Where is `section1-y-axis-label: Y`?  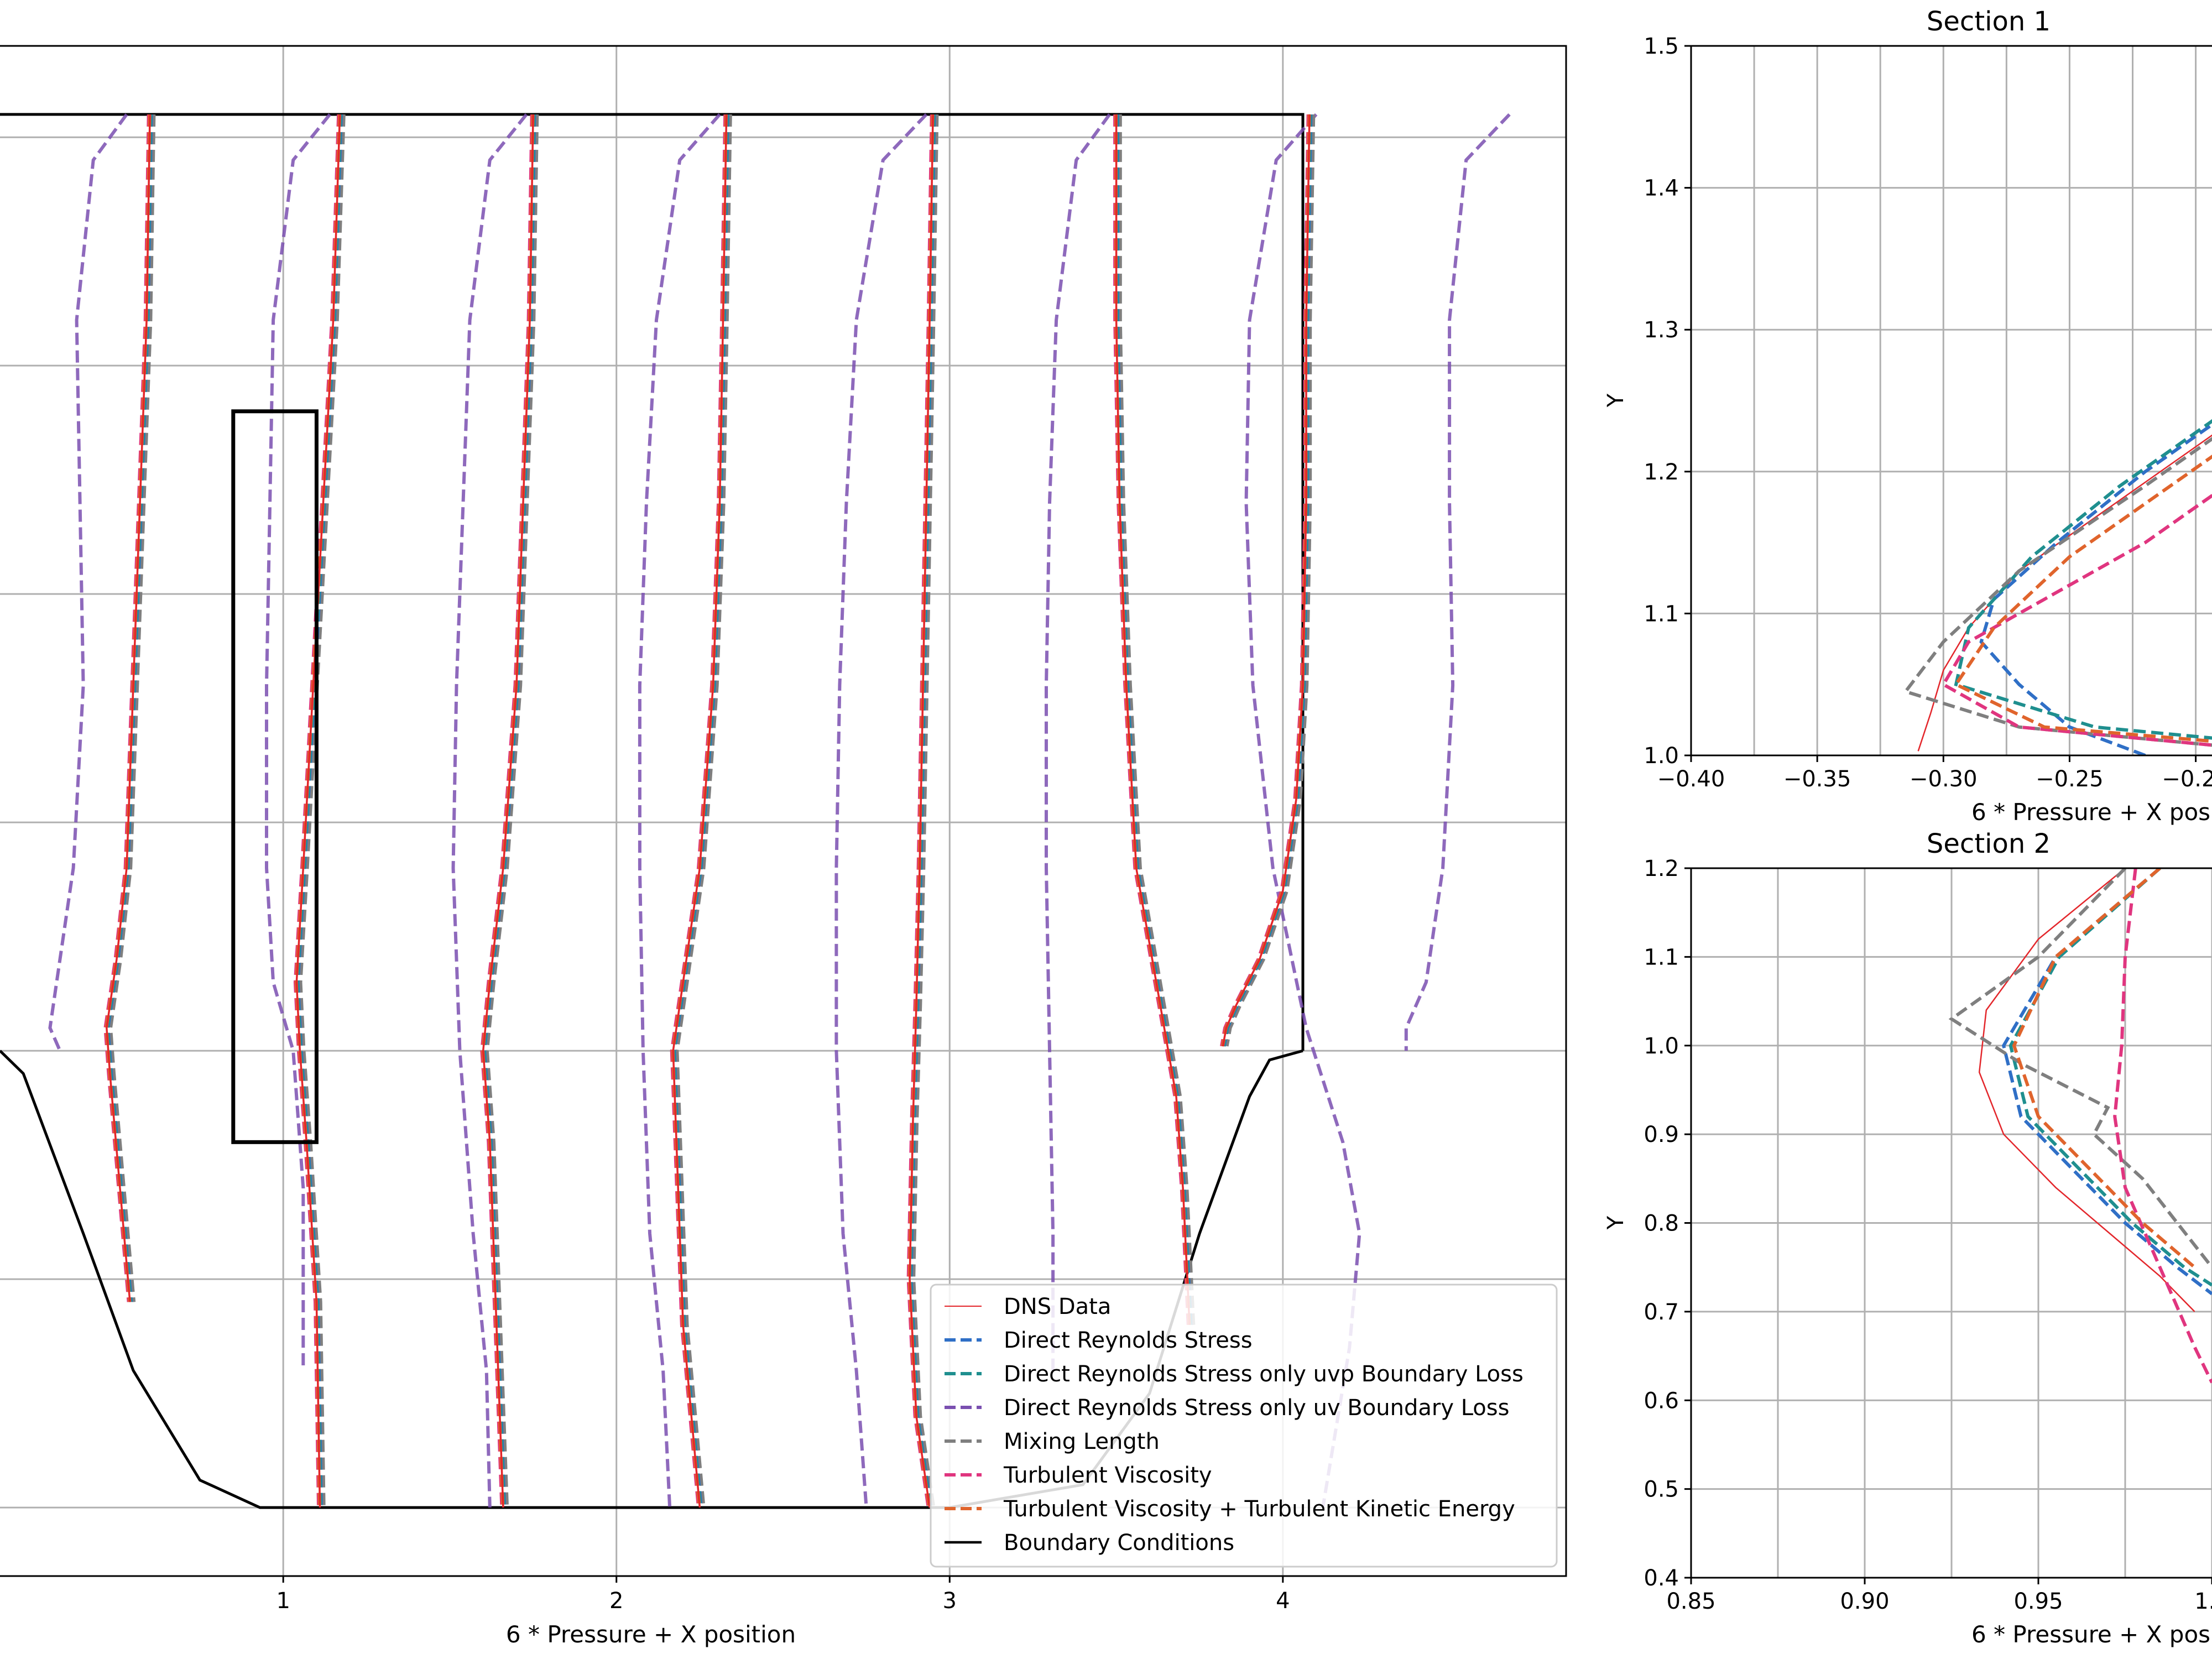
section1-y-axis-label: Y is located at coordinates (1616, 401).